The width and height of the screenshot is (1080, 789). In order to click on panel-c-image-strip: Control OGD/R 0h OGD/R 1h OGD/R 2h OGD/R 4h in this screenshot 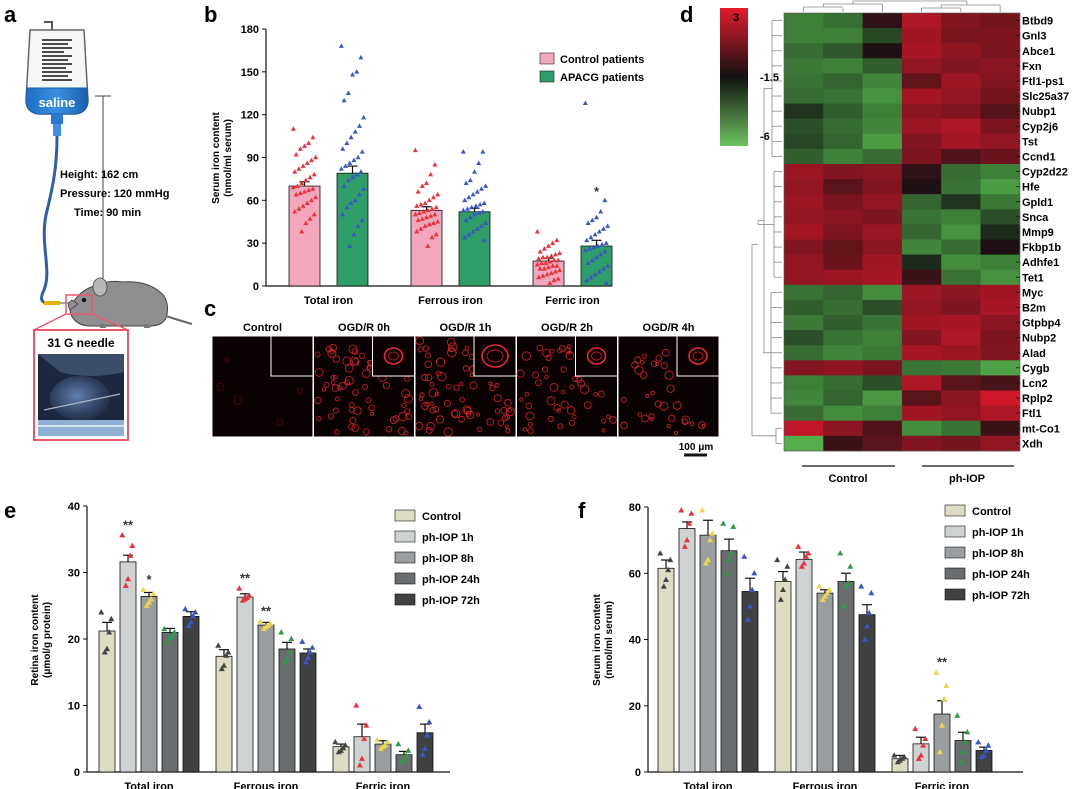, I will do `click(465, 380)`.